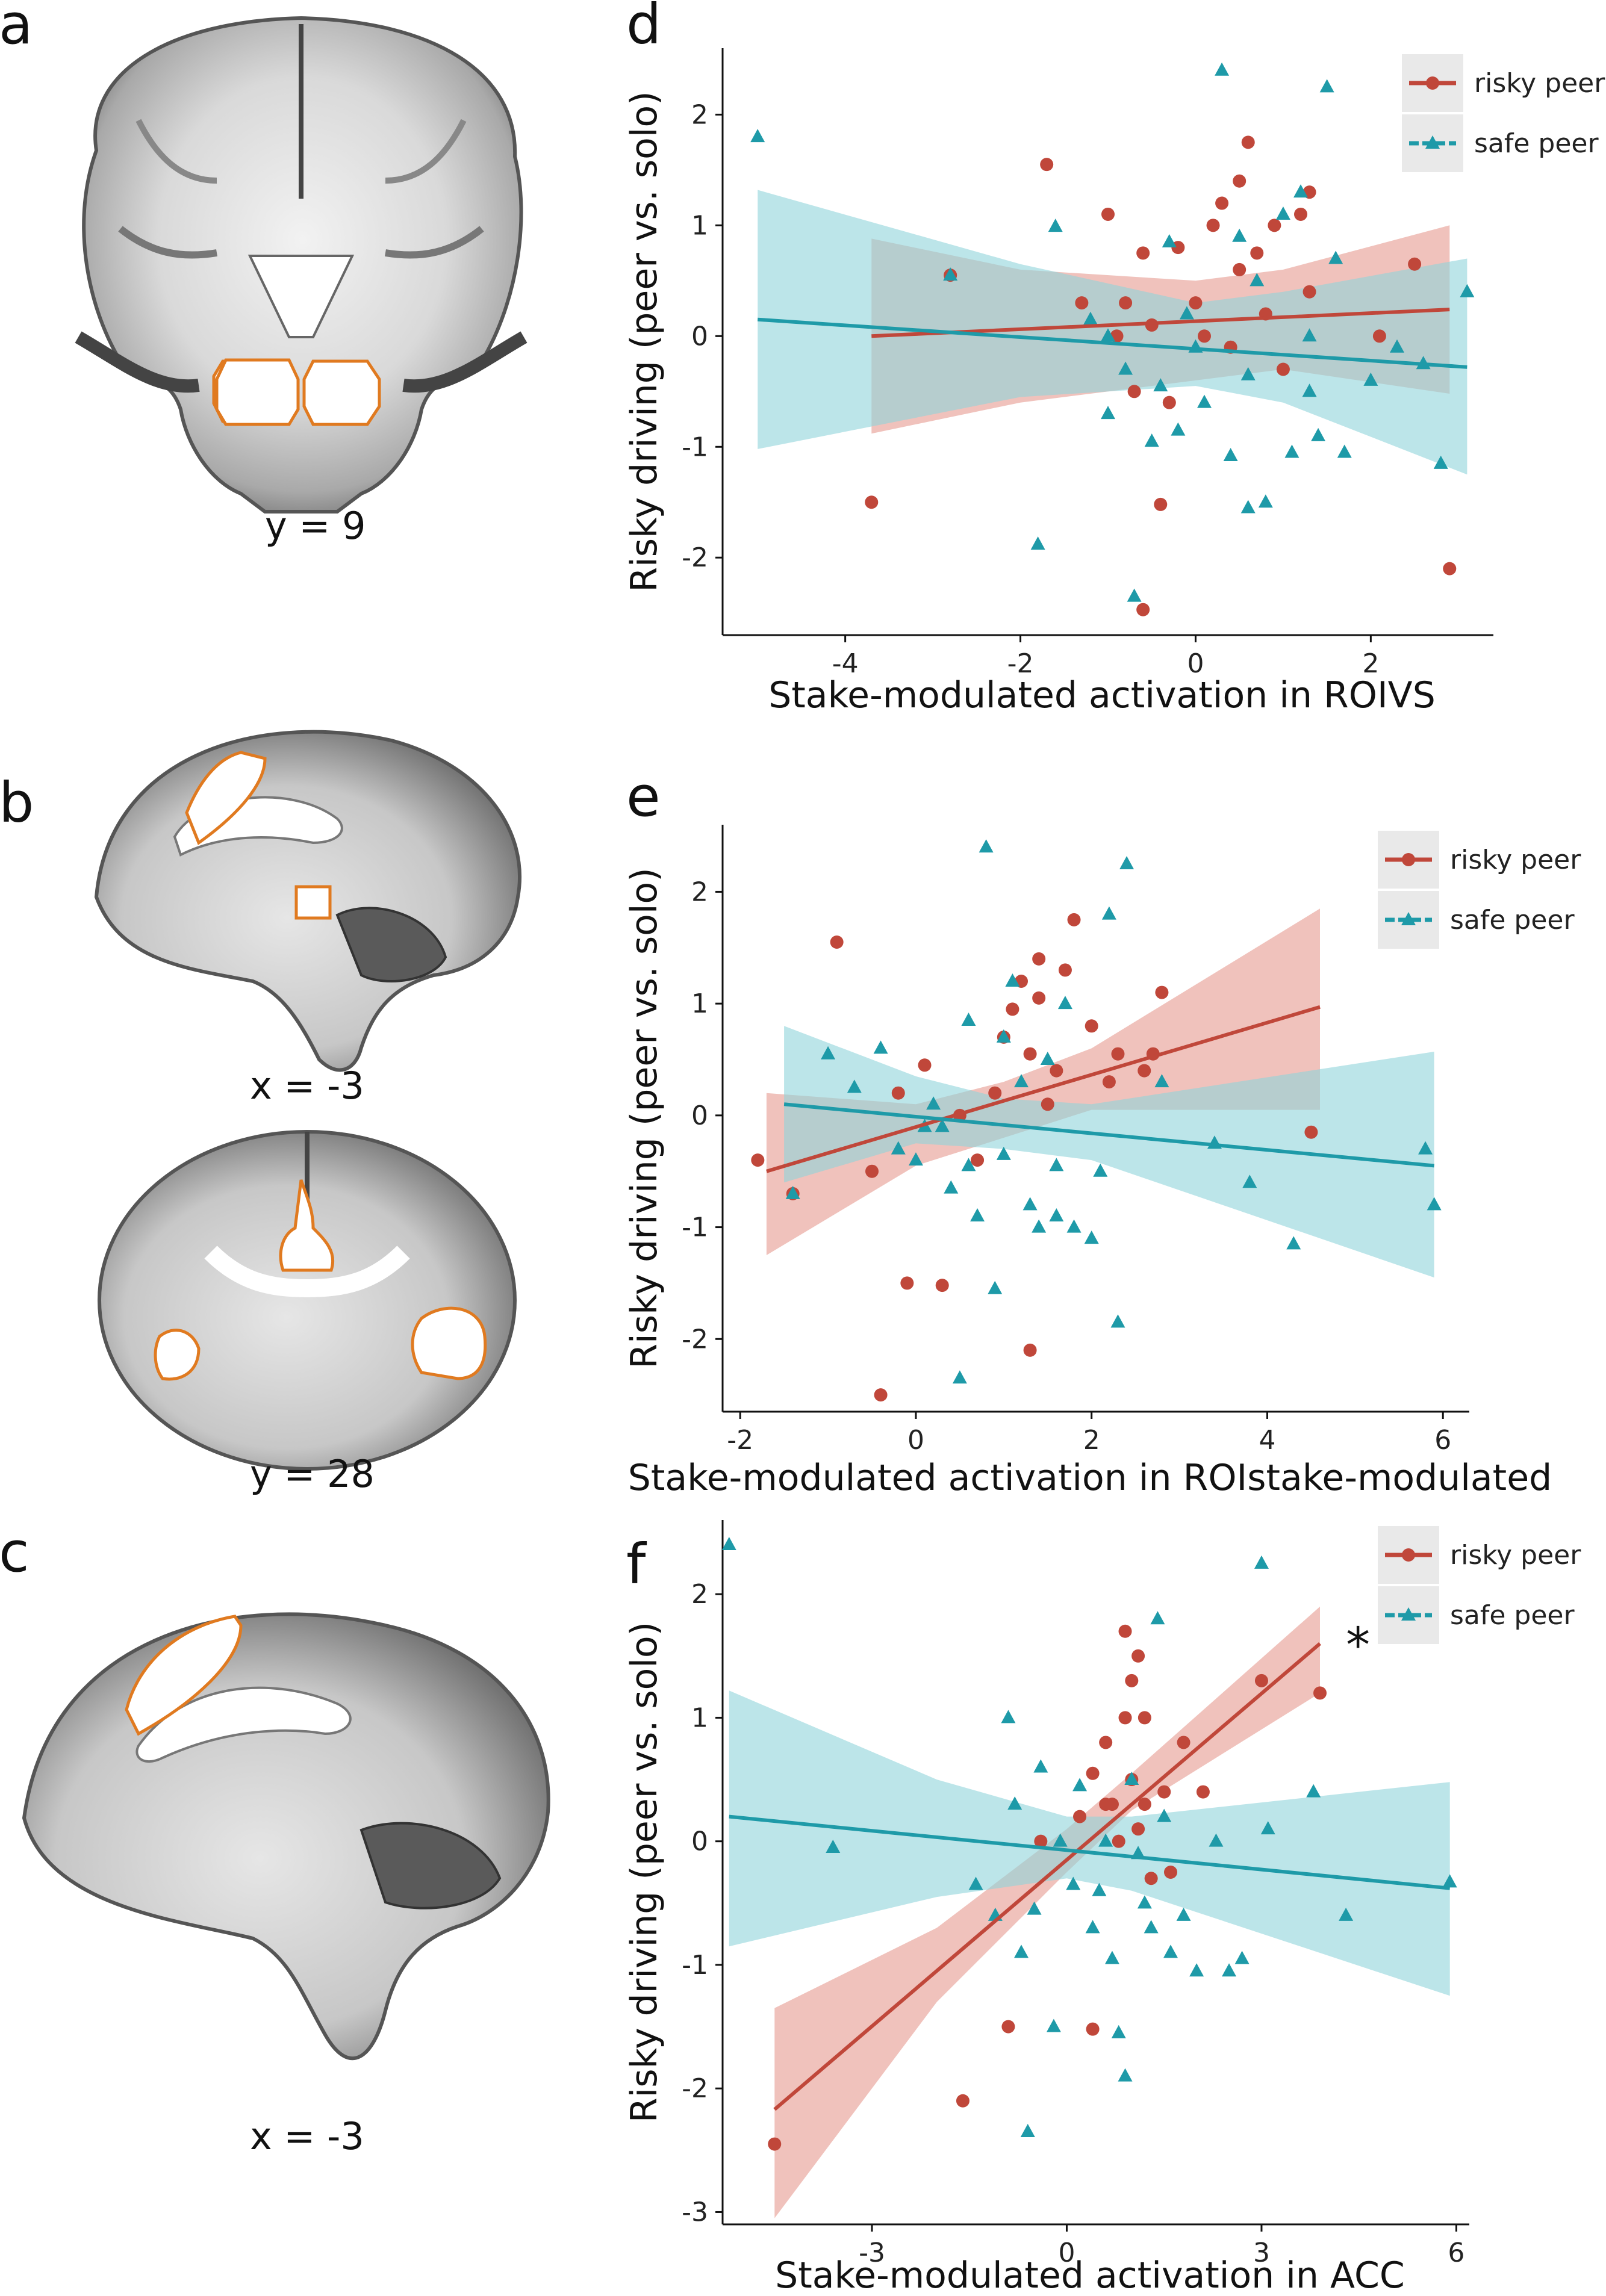  I want to click on legend-key-safe-marker, so click(1432, 142).